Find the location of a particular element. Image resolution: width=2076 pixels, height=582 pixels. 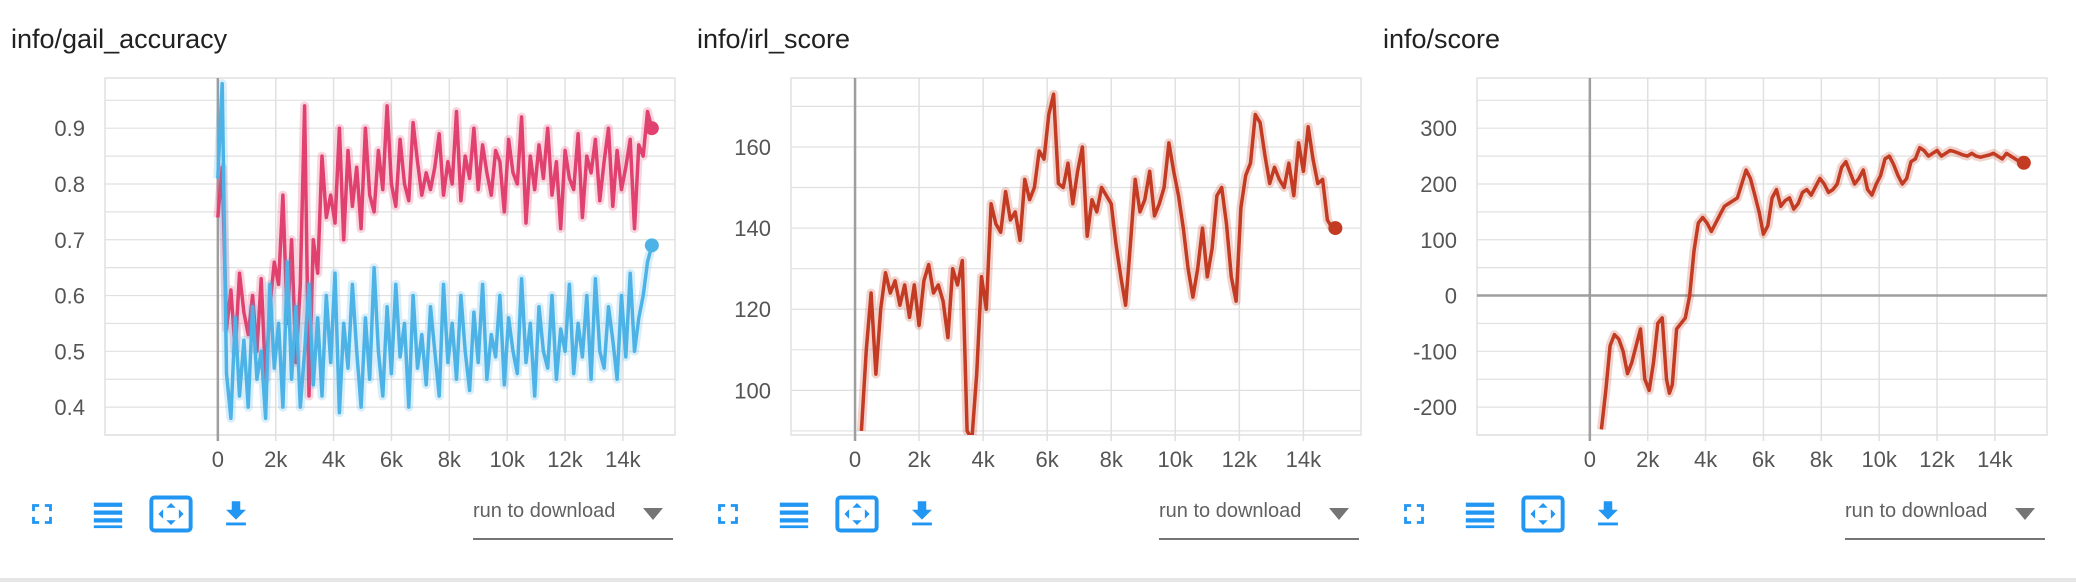

chart-title: info/gail_accuracy is located at coordinates (119, 39).